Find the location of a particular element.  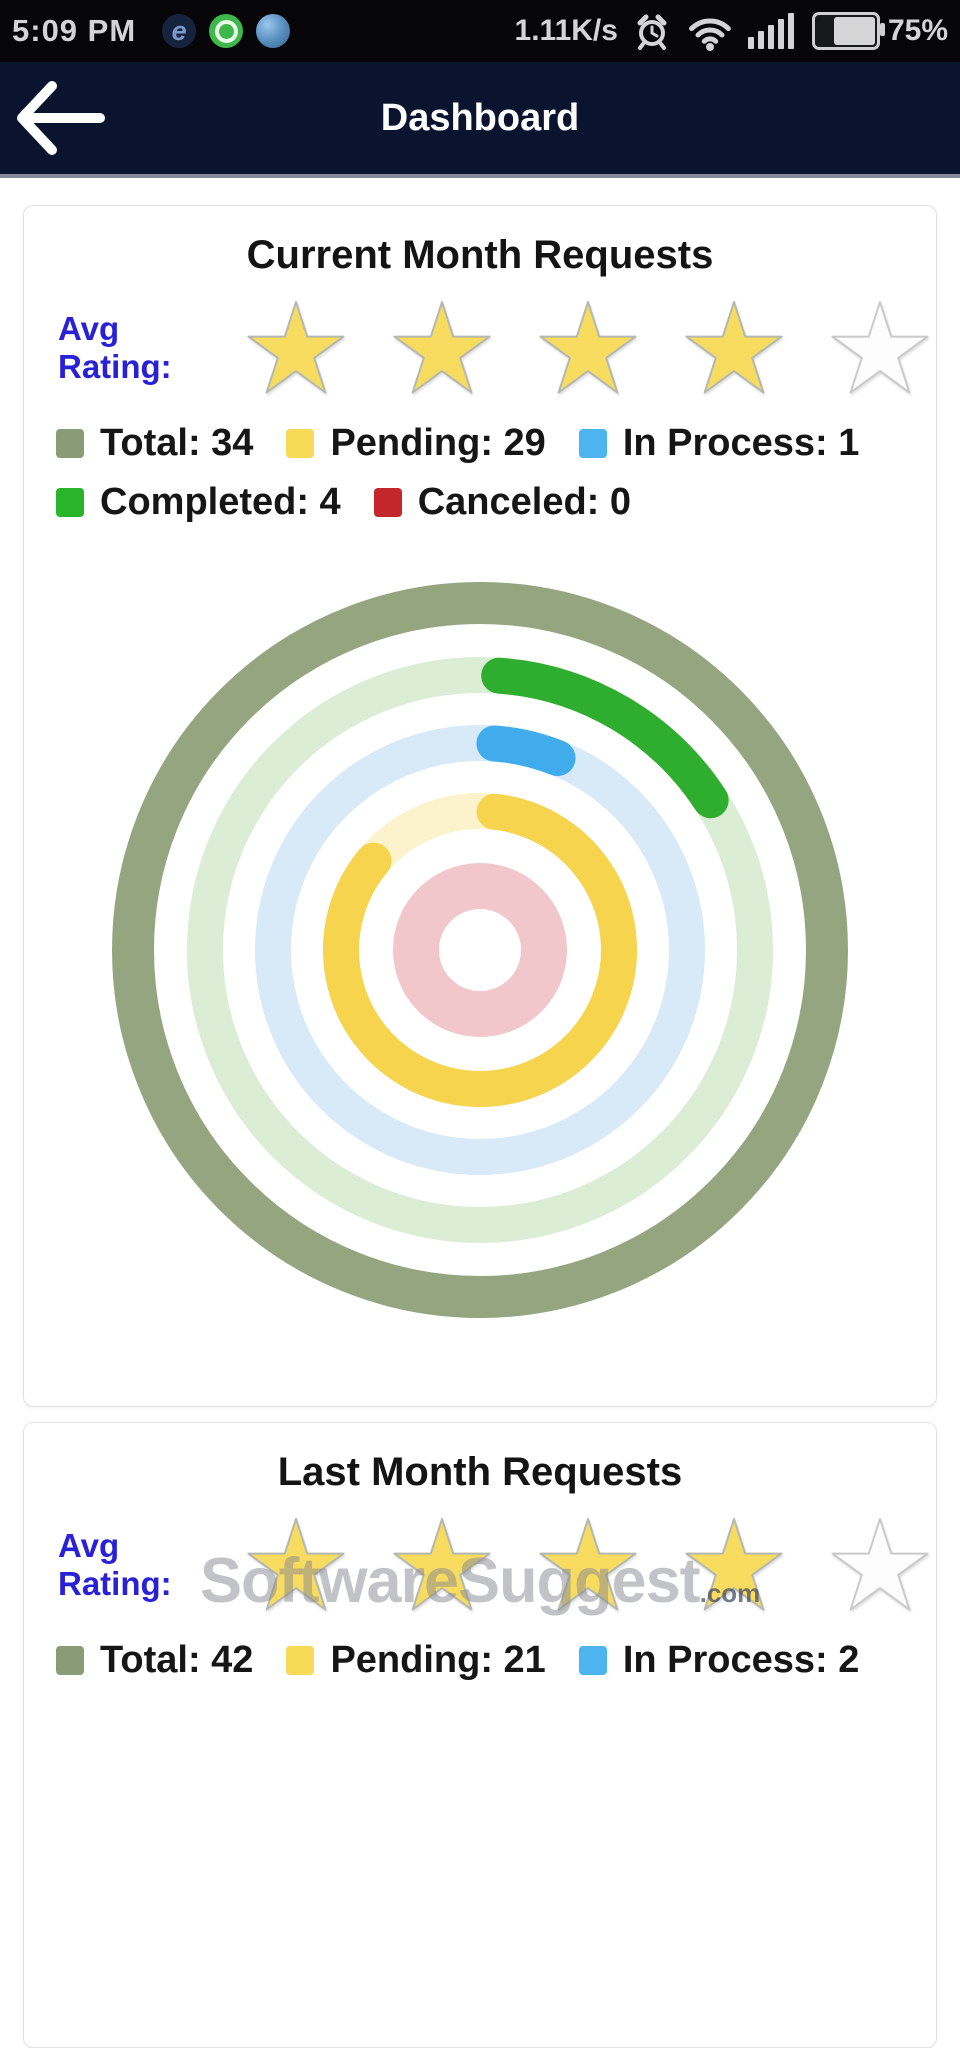

avg-rating-row-last: Avg Rating: SoftwareSuggest.com is located at coordinates (480, 1565).